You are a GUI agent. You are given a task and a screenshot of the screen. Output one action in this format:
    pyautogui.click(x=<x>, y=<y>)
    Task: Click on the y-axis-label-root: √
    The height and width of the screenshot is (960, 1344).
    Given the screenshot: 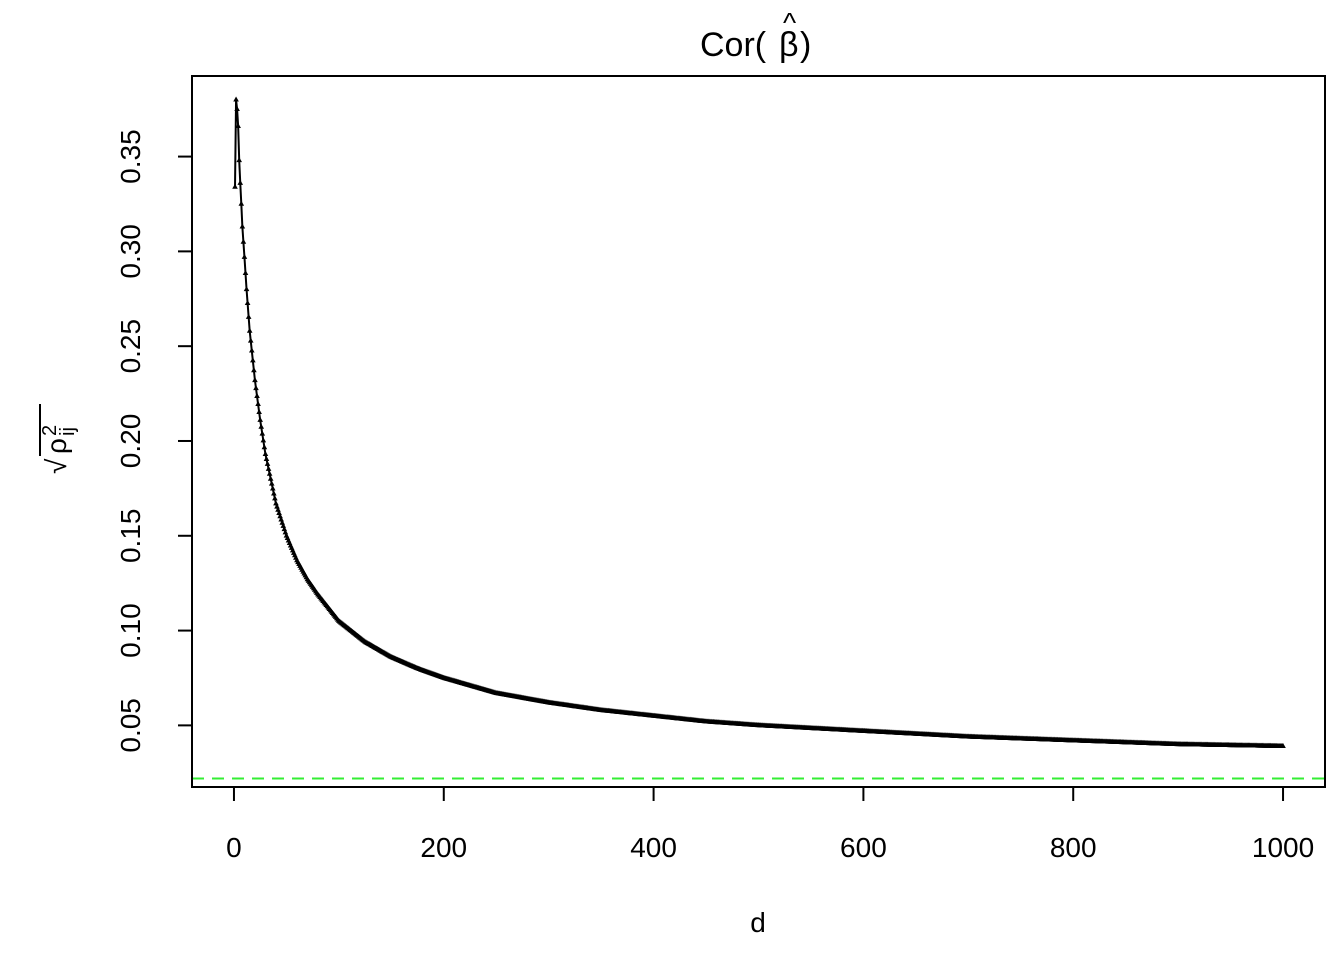 What is the action you would take?
    pyautogui.click(x=56, y=466)
    